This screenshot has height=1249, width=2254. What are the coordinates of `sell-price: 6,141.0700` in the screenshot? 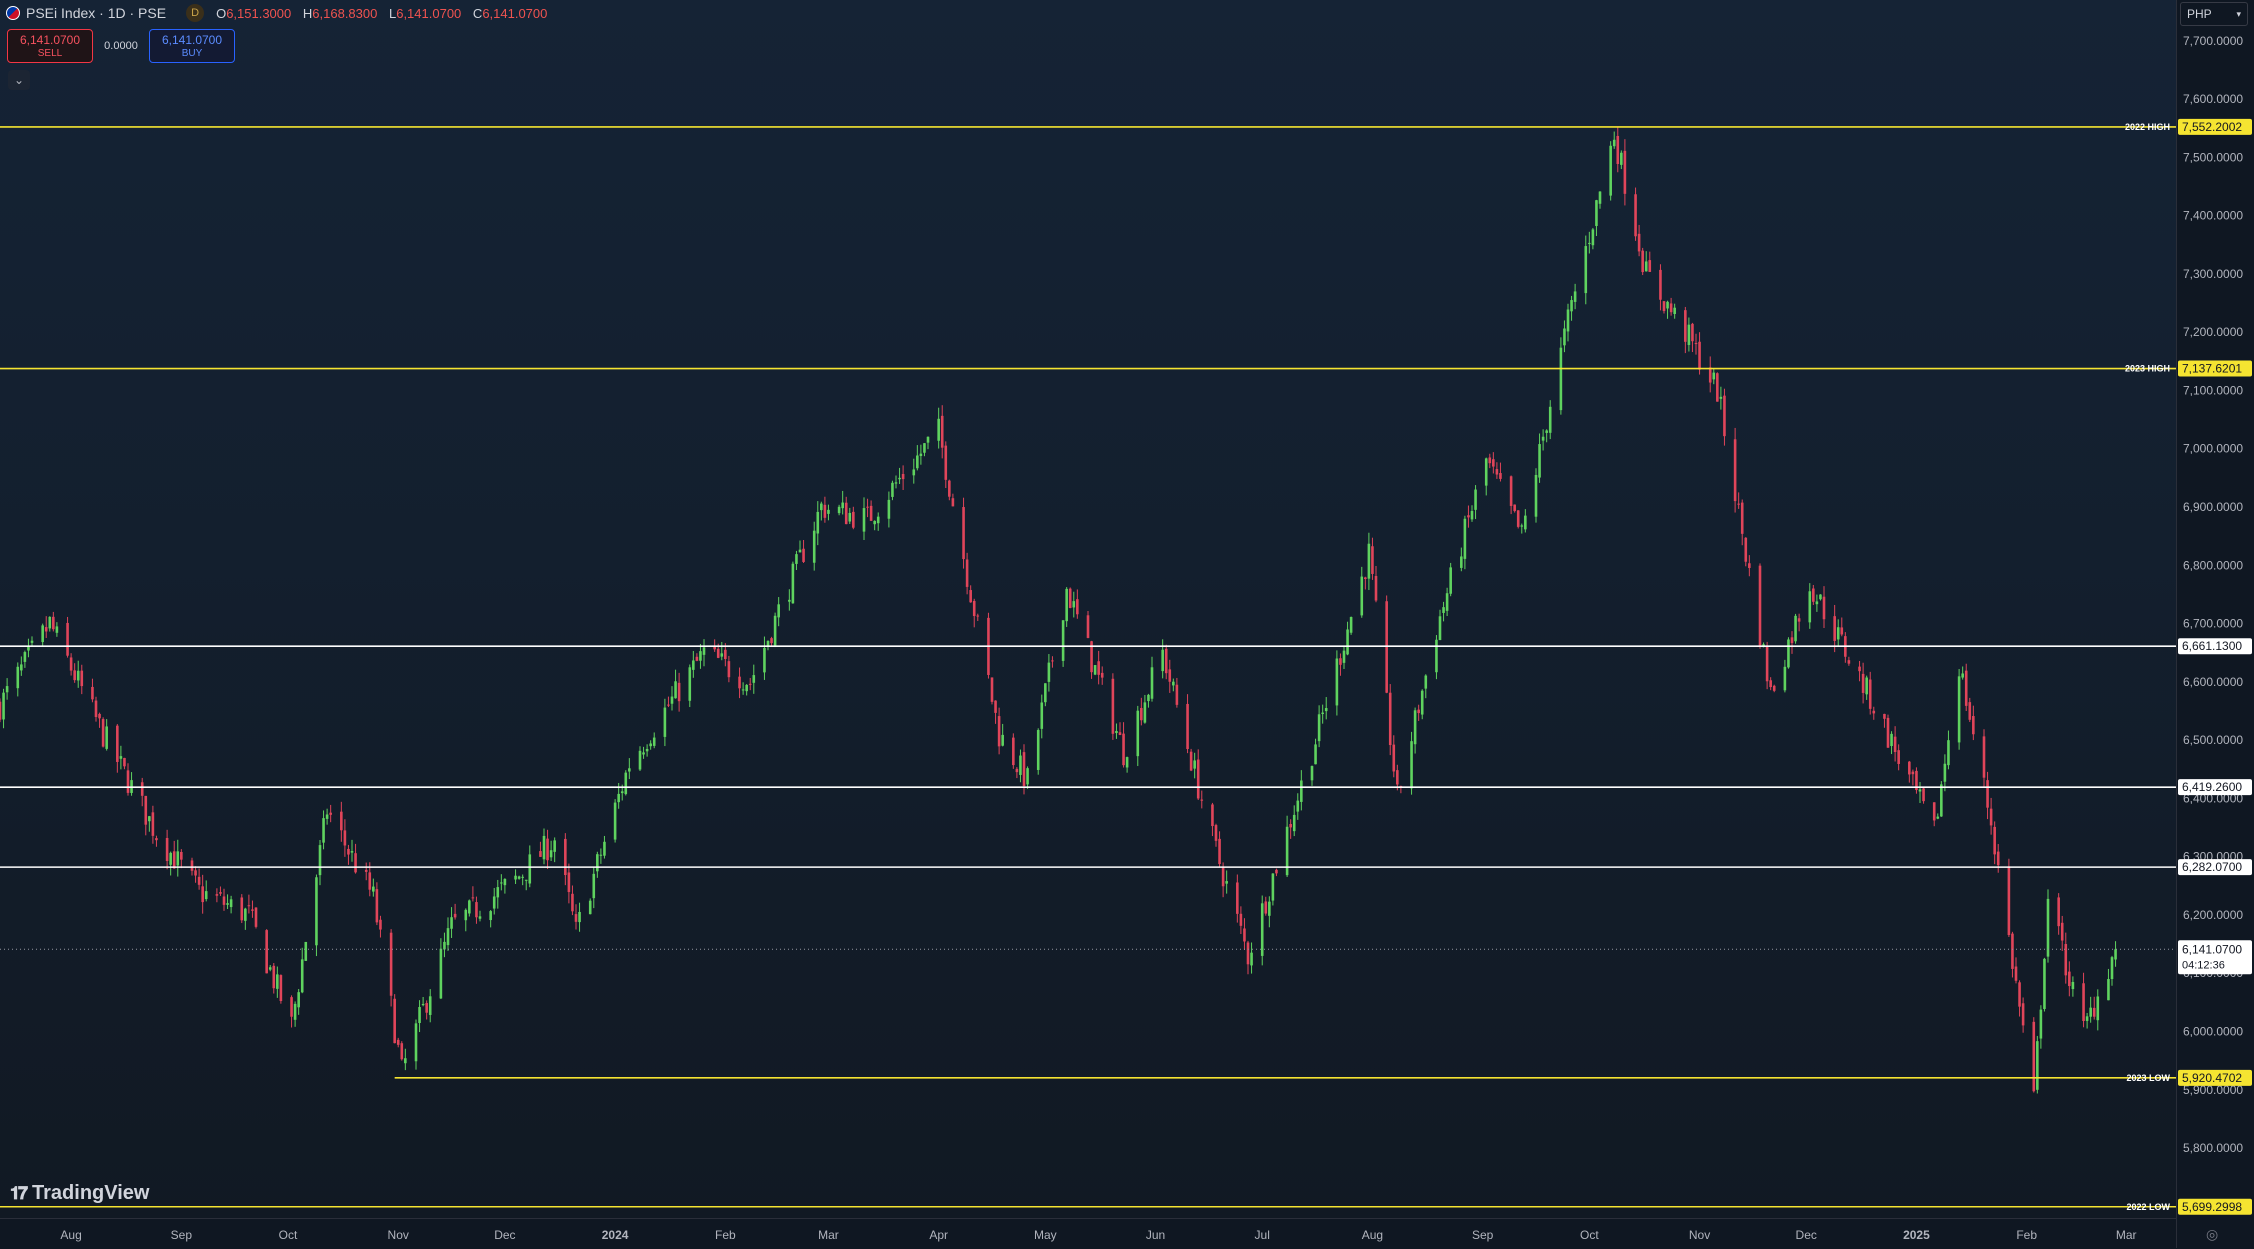 It's located at (50, 40).